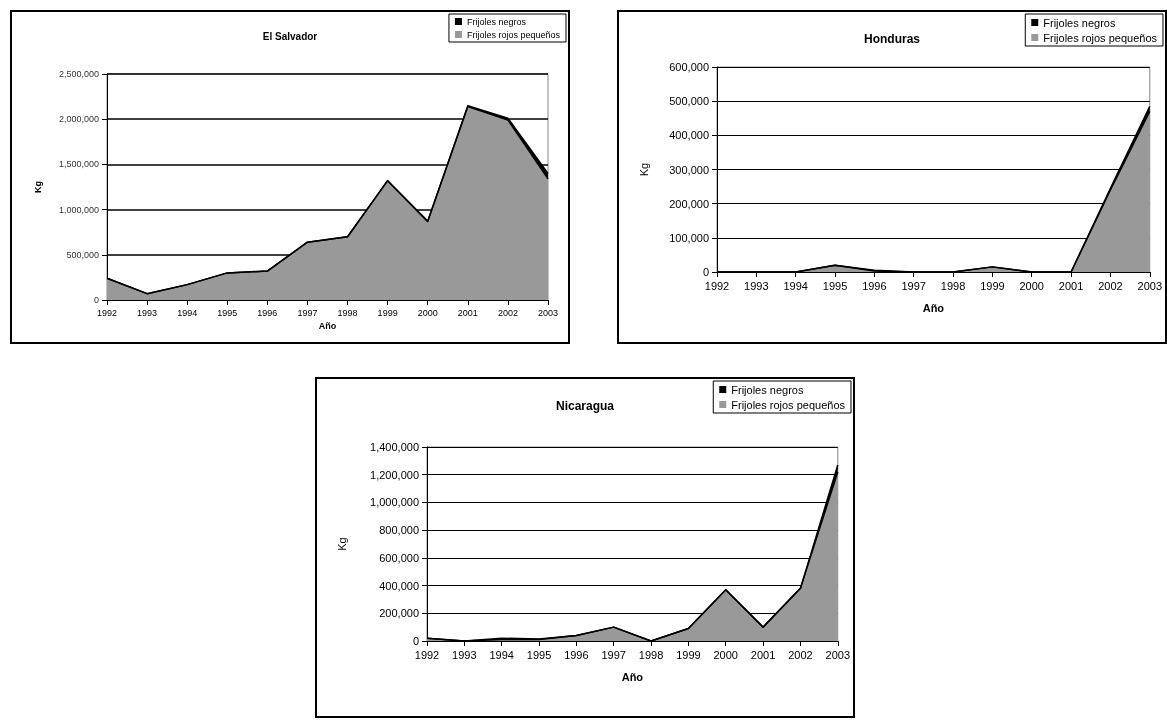 The width and height of the screenshot is (1167, 721). Describe the element at coordinates (689, 169) in the screenshot. I see `y-tick-label: 300,000` at that location.